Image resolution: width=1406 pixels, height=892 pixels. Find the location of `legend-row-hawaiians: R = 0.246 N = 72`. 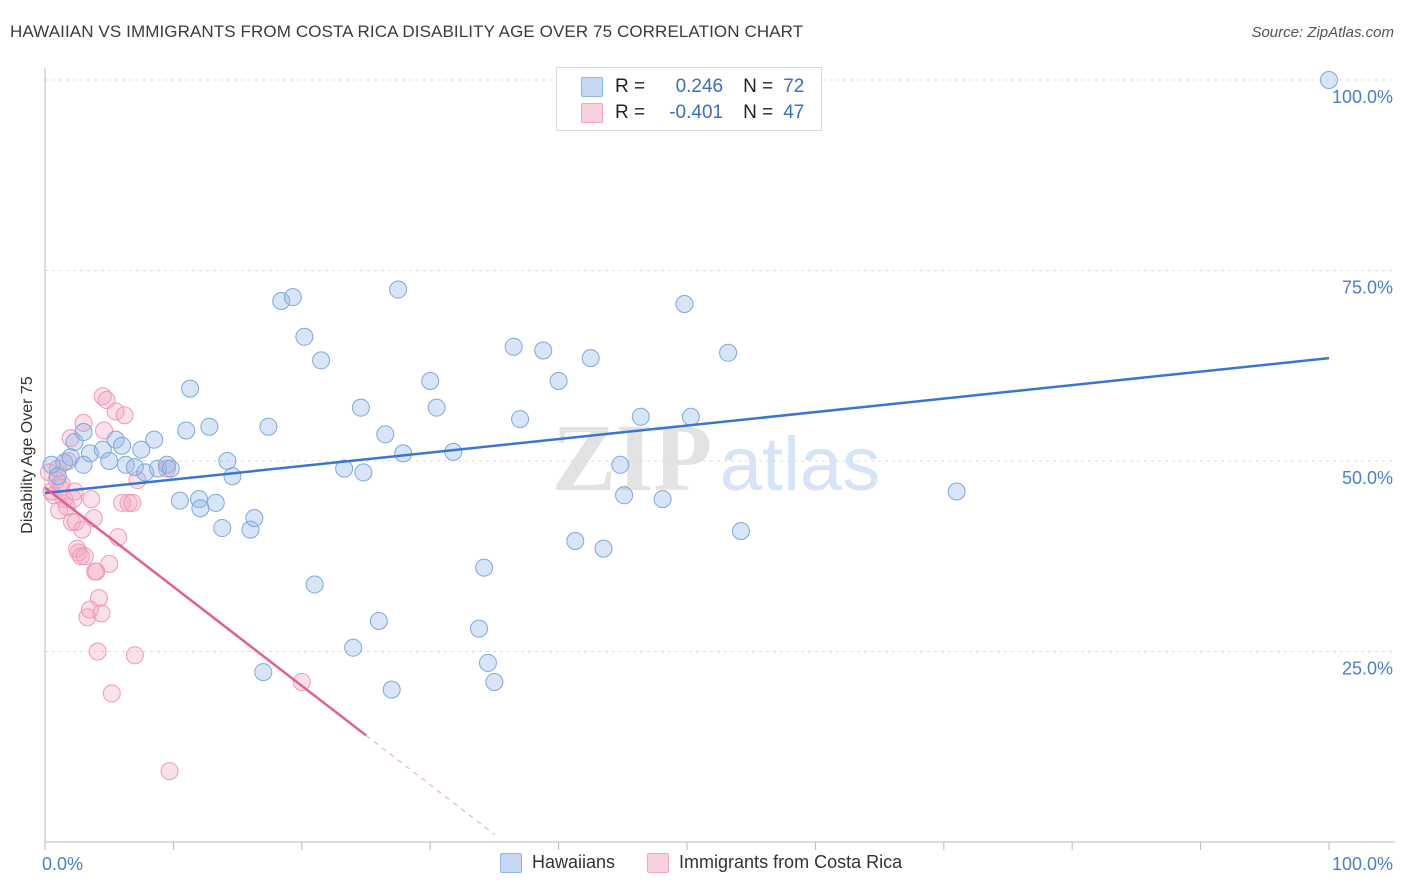

legend-row-hawaiians: R = 0.246 N = 72 is located at coordinates (692, 87).